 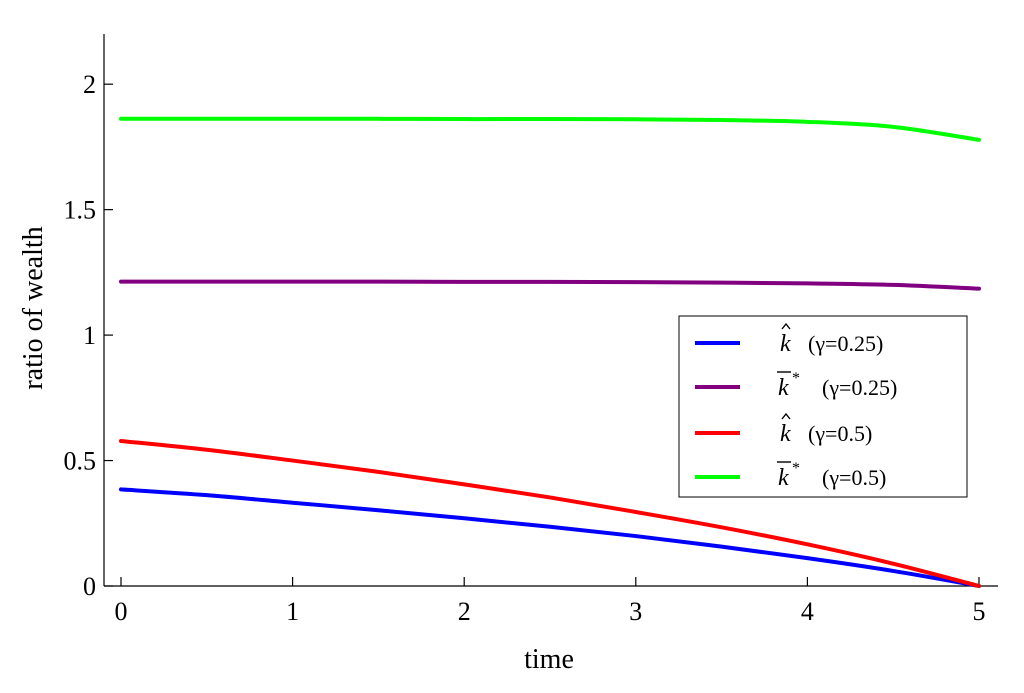 I want to click on legend-entry: k * (γ=0.25), so click(x=796, y=385).